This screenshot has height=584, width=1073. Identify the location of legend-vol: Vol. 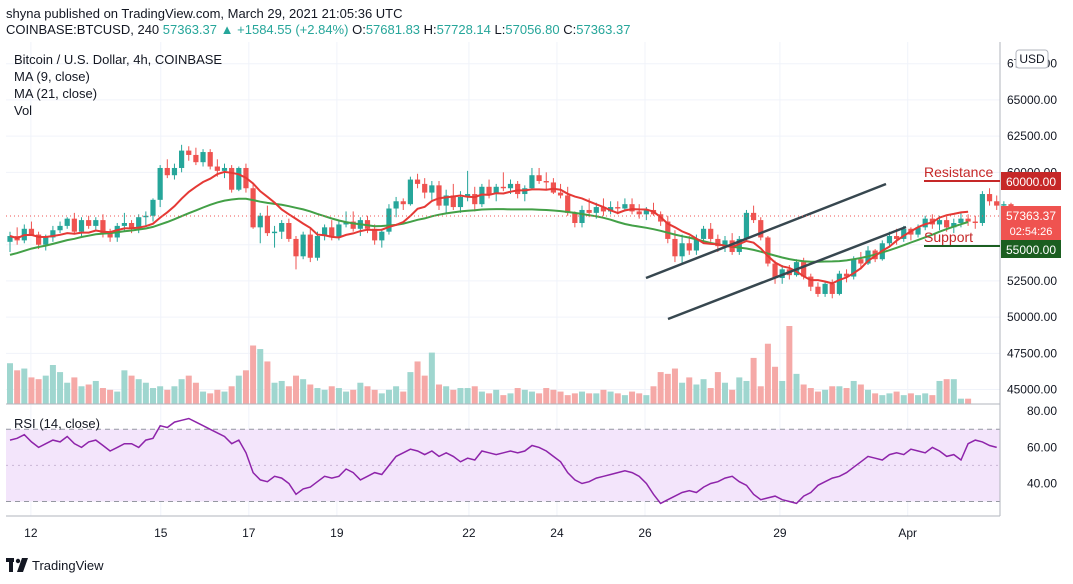
(23, 110).